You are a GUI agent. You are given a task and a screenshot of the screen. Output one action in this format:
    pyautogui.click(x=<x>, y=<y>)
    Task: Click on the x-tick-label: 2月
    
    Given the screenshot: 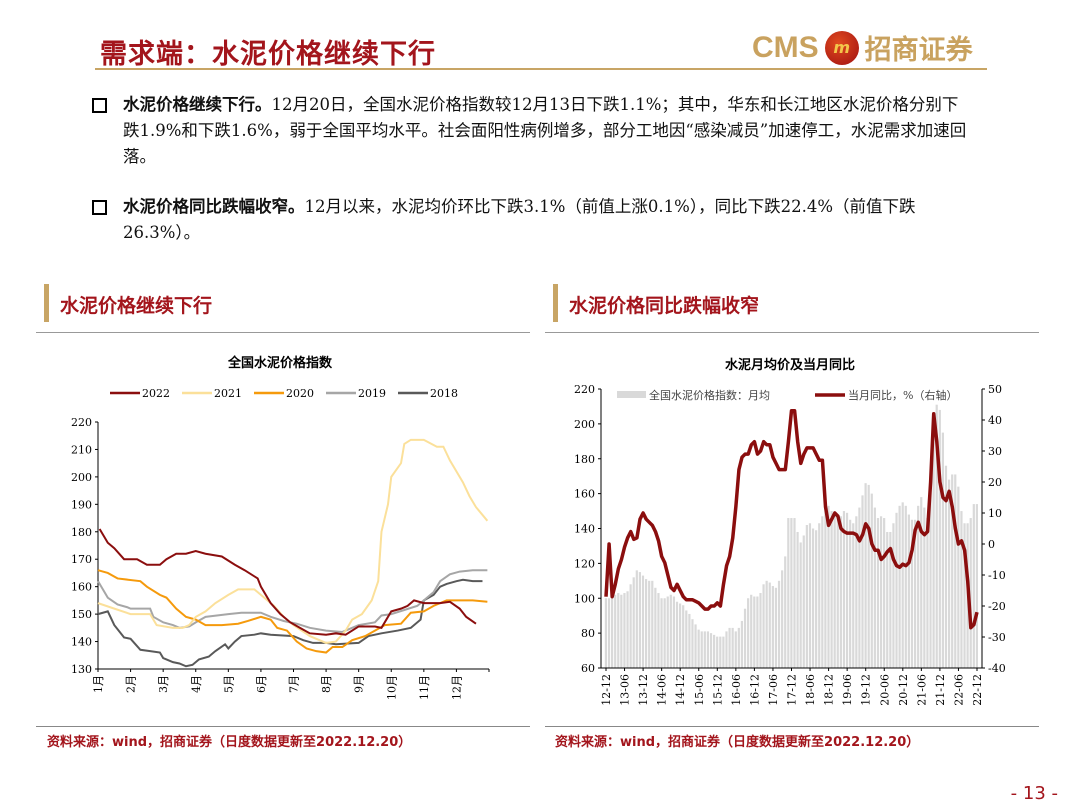 What is the action you would take?
    pyautogui.click(x=131, y=684)
    